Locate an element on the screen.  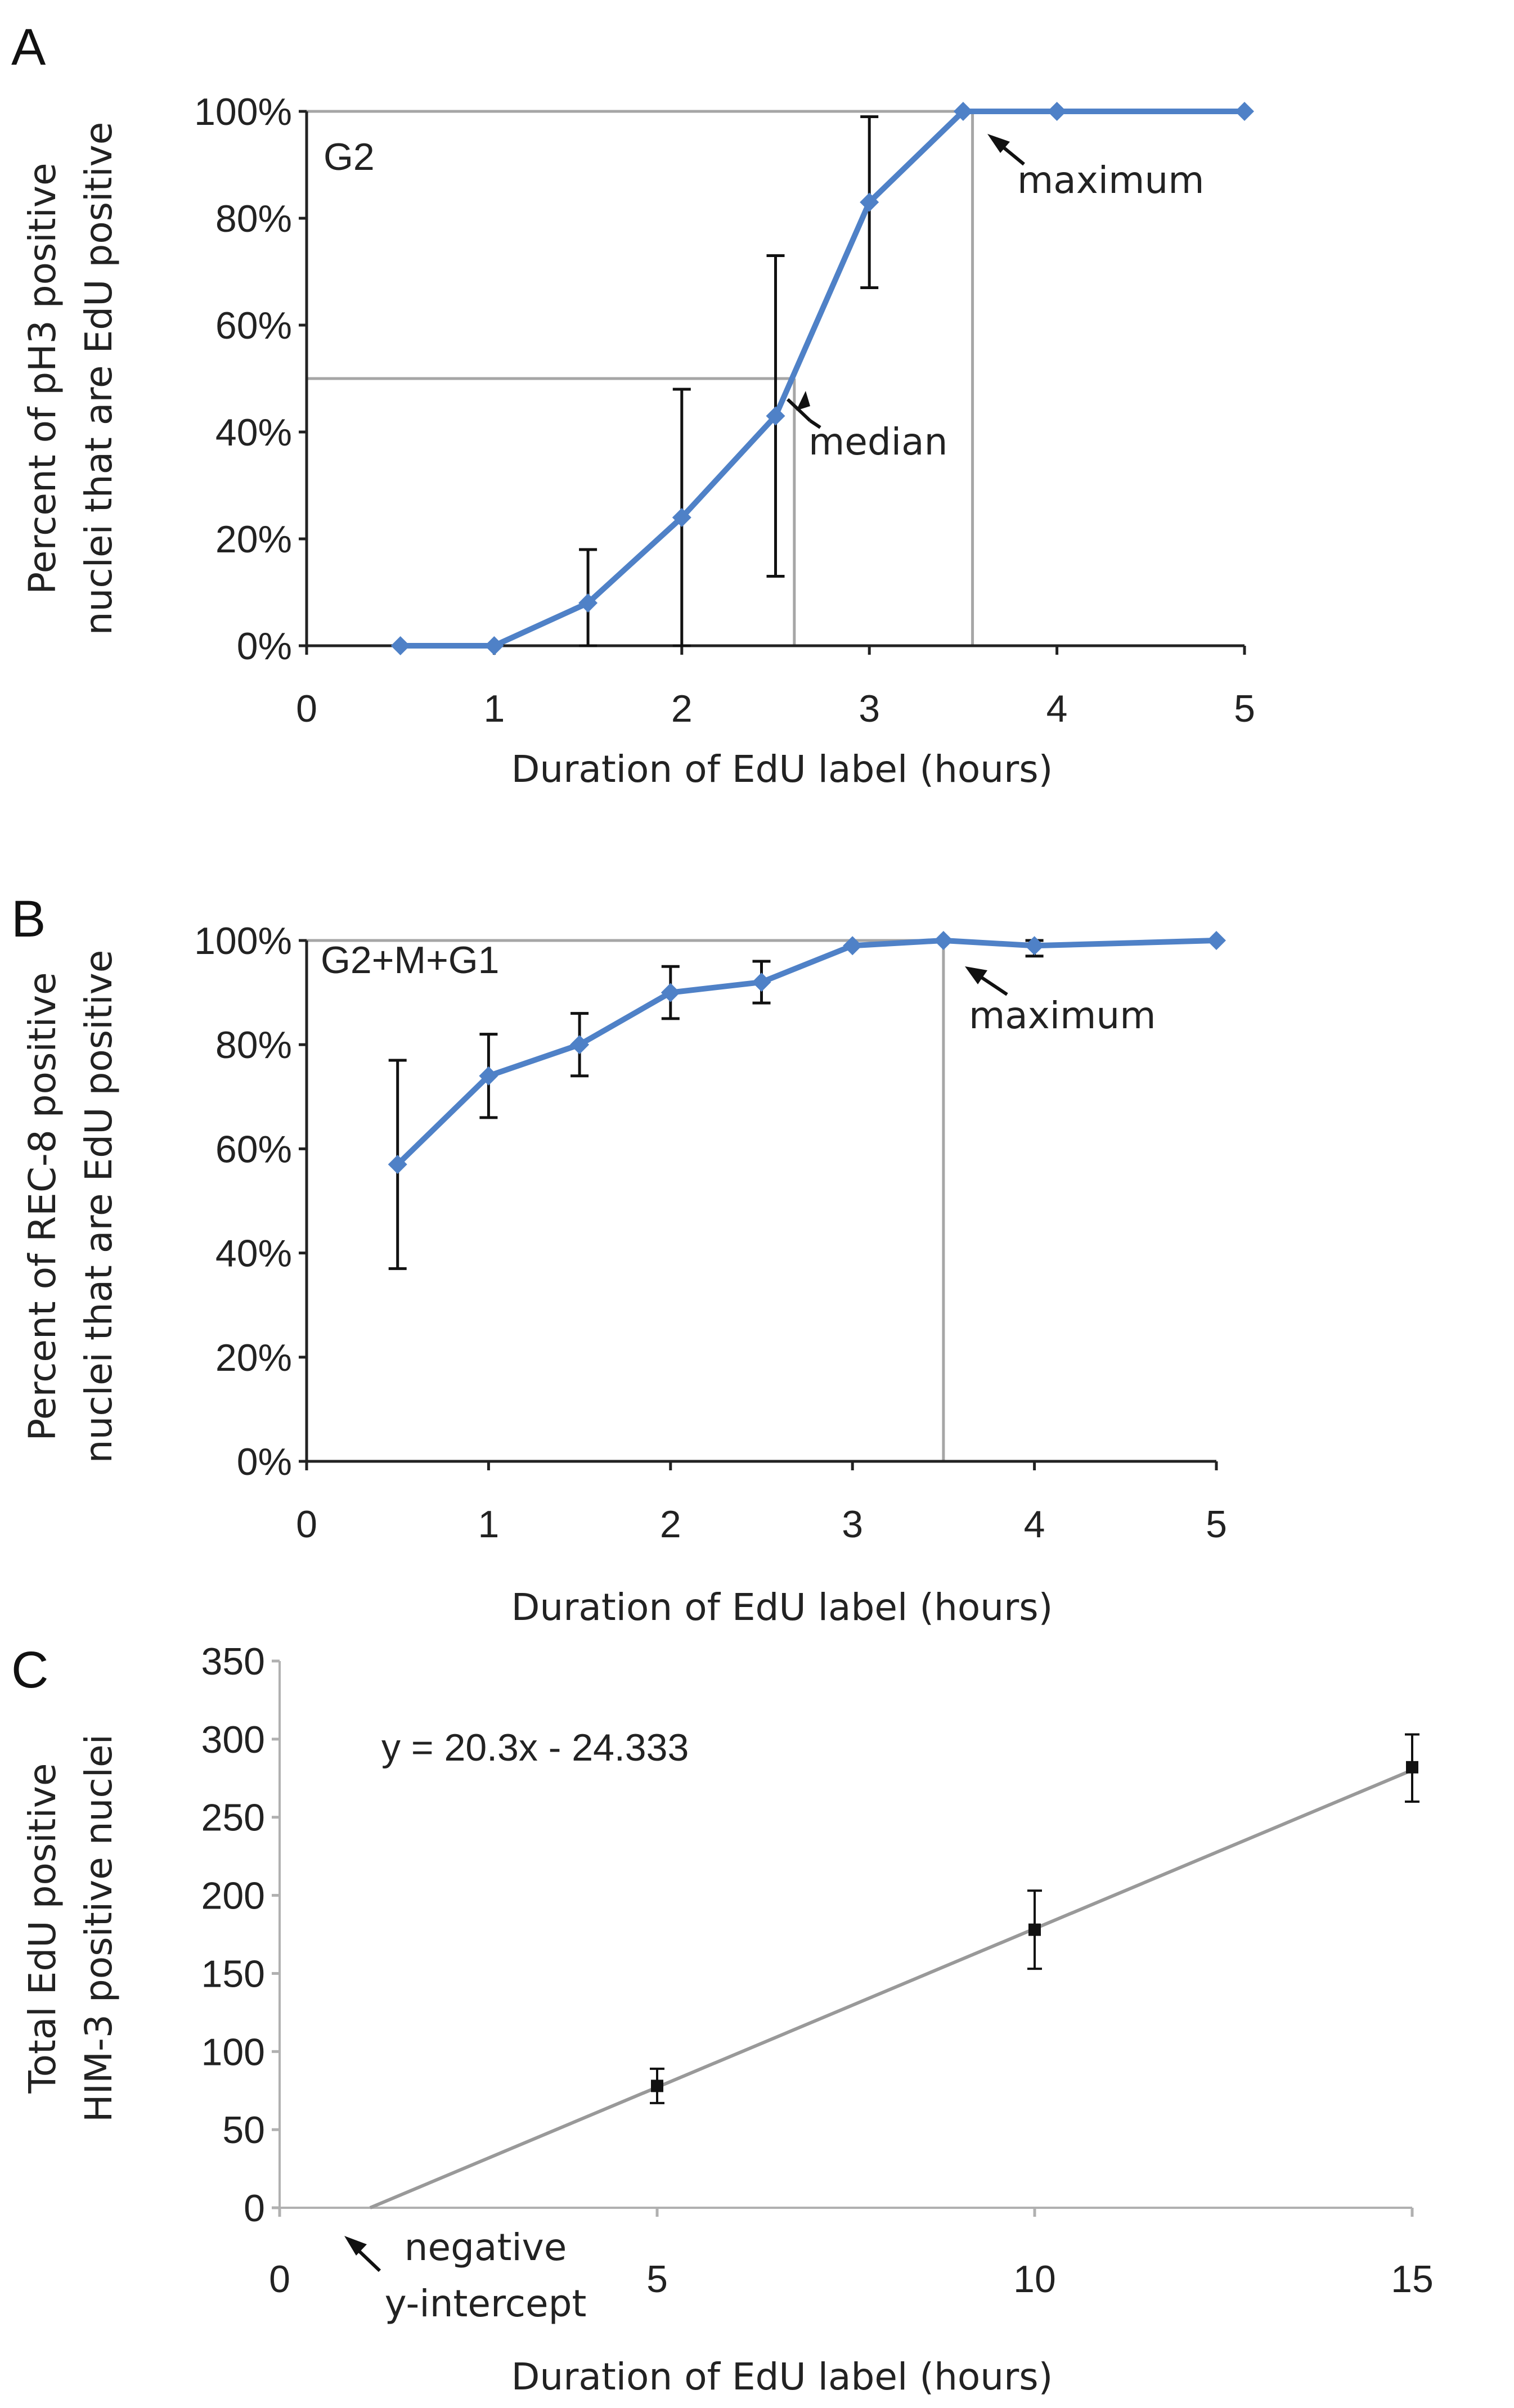
y-axis-title-line-1: Percent of pH3 positive is located at coordinates (42, 378).